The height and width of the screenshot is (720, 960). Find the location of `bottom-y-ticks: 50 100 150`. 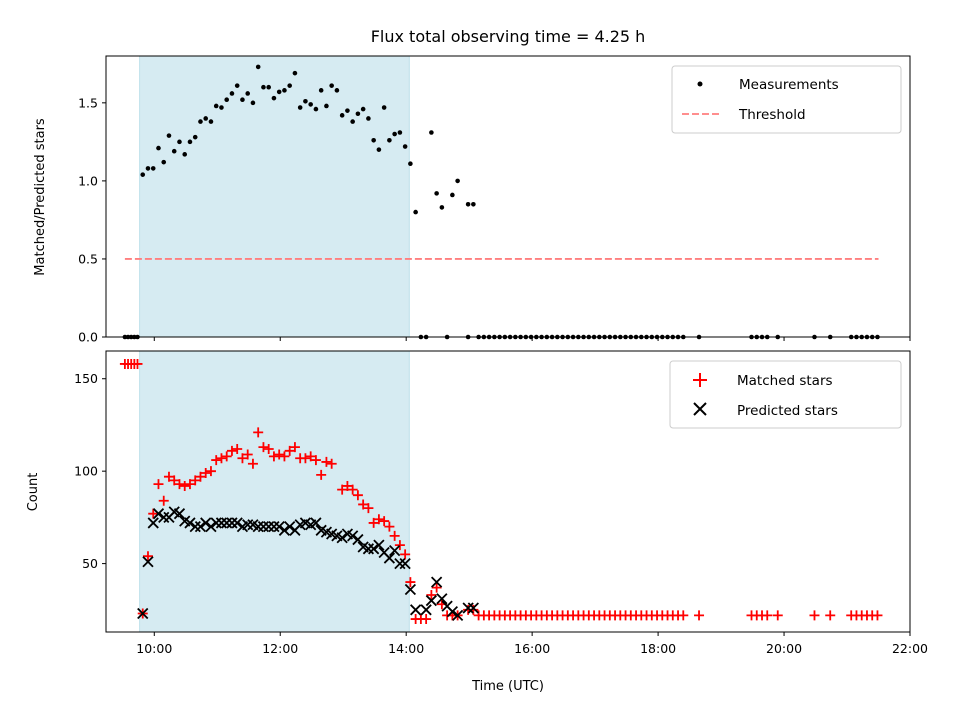

bottom-y-ticks: 50 100 150 is located at coordinates (90, 471).